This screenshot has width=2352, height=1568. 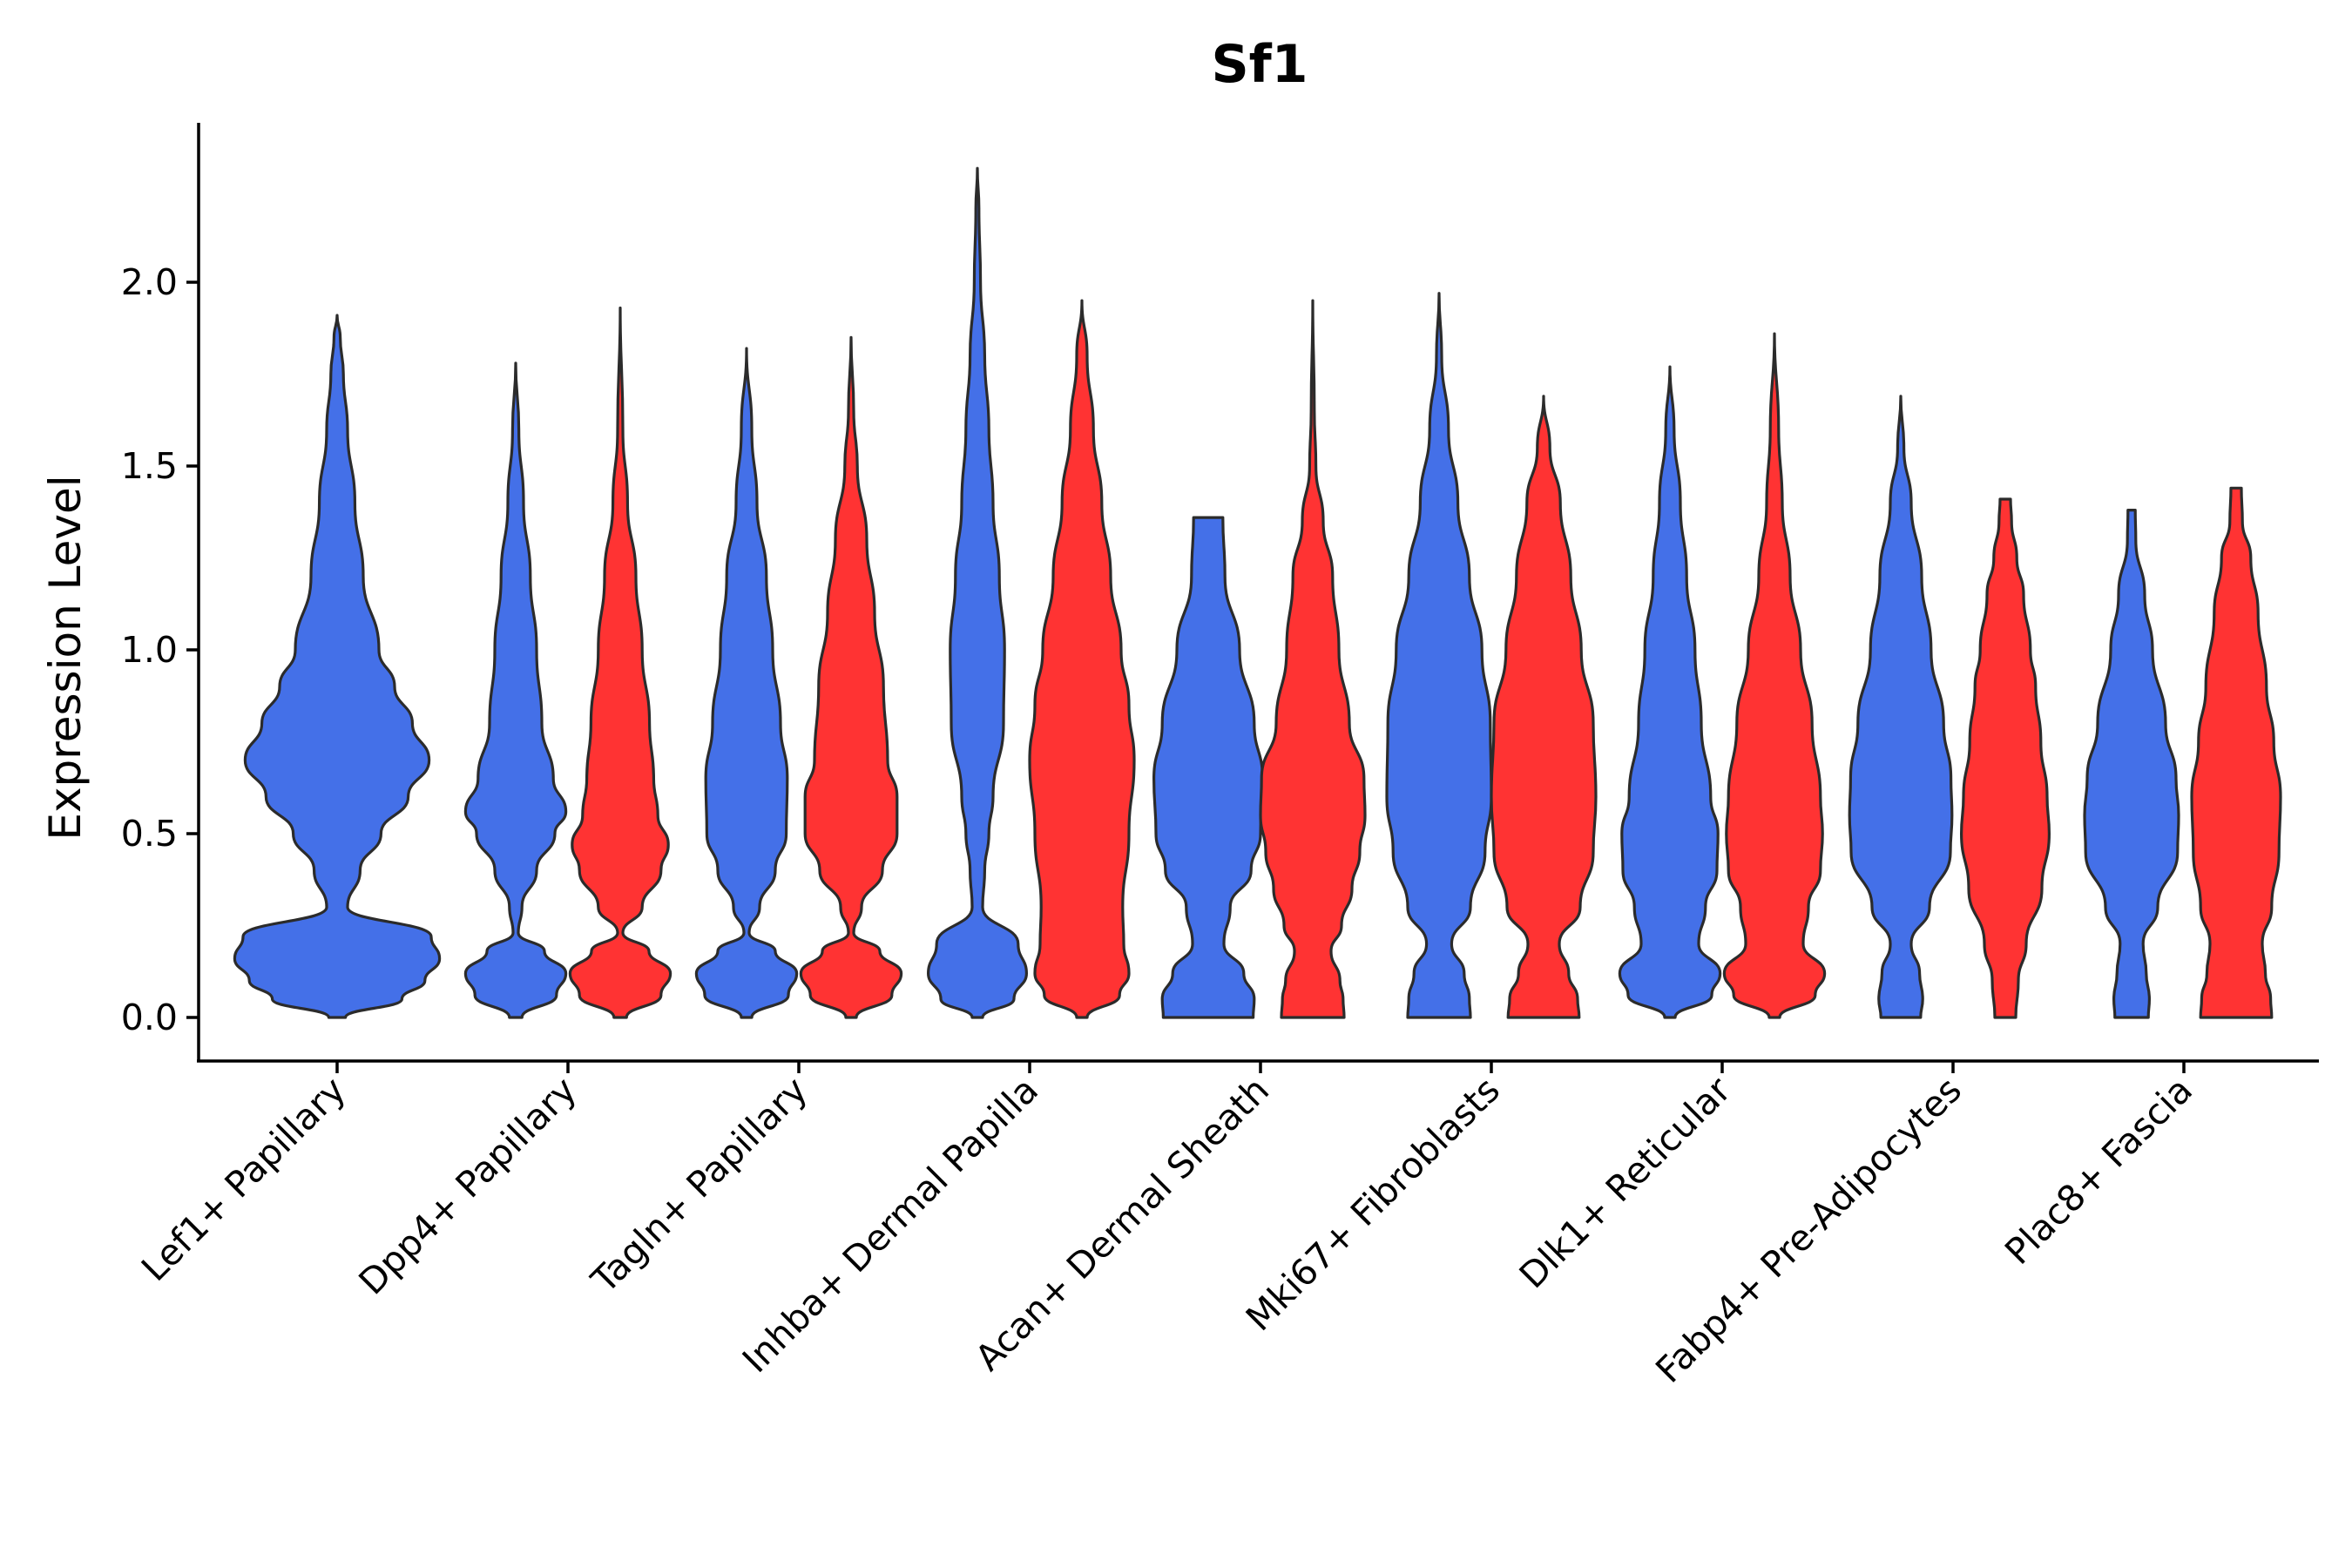 I want to click on x-tick-label: Tagln+ Papillary, so click(x=699, y=1185).